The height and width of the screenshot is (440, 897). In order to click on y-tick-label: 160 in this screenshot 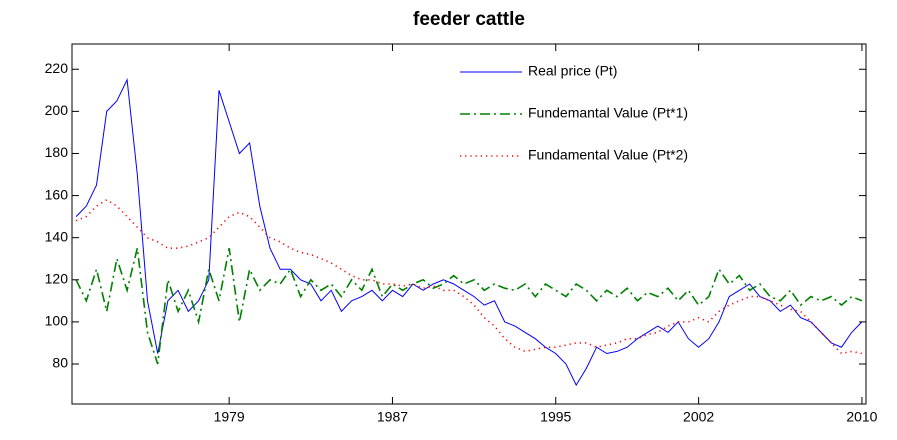, I will do `click(57, 194)`.